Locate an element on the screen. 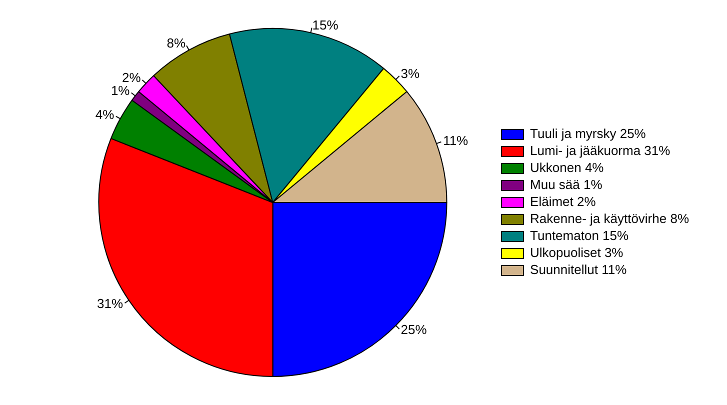 Image resolution: width=727 pixels, height=405 pixels. legend-label: Suunnitellut 11% is located at coordinates (579, 270).